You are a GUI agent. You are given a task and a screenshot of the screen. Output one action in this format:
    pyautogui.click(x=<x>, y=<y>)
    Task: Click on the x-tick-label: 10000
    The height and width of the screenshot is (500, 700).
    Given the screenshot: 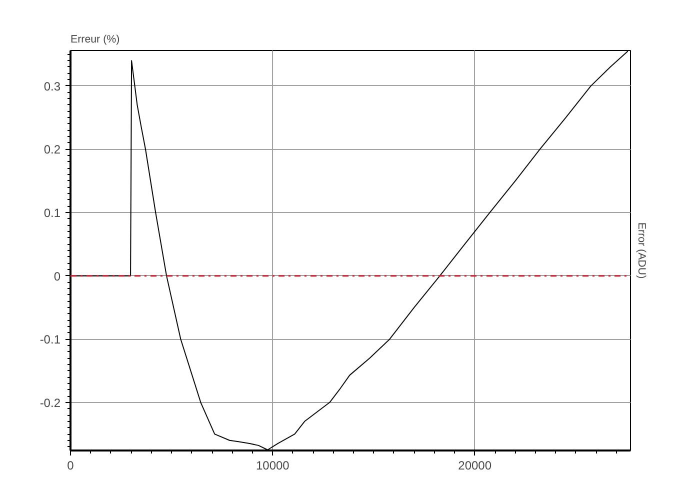 What is the action you would take?
    pyautogui.click(x=273, y=465)
    